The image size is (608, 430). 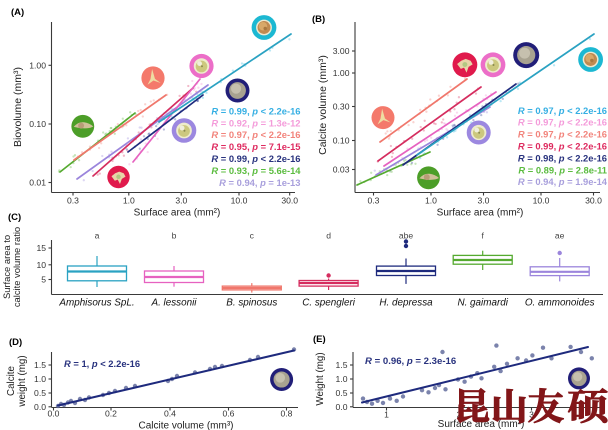 I want to click on svg-text: 0.01, so click(x=37, y=183).